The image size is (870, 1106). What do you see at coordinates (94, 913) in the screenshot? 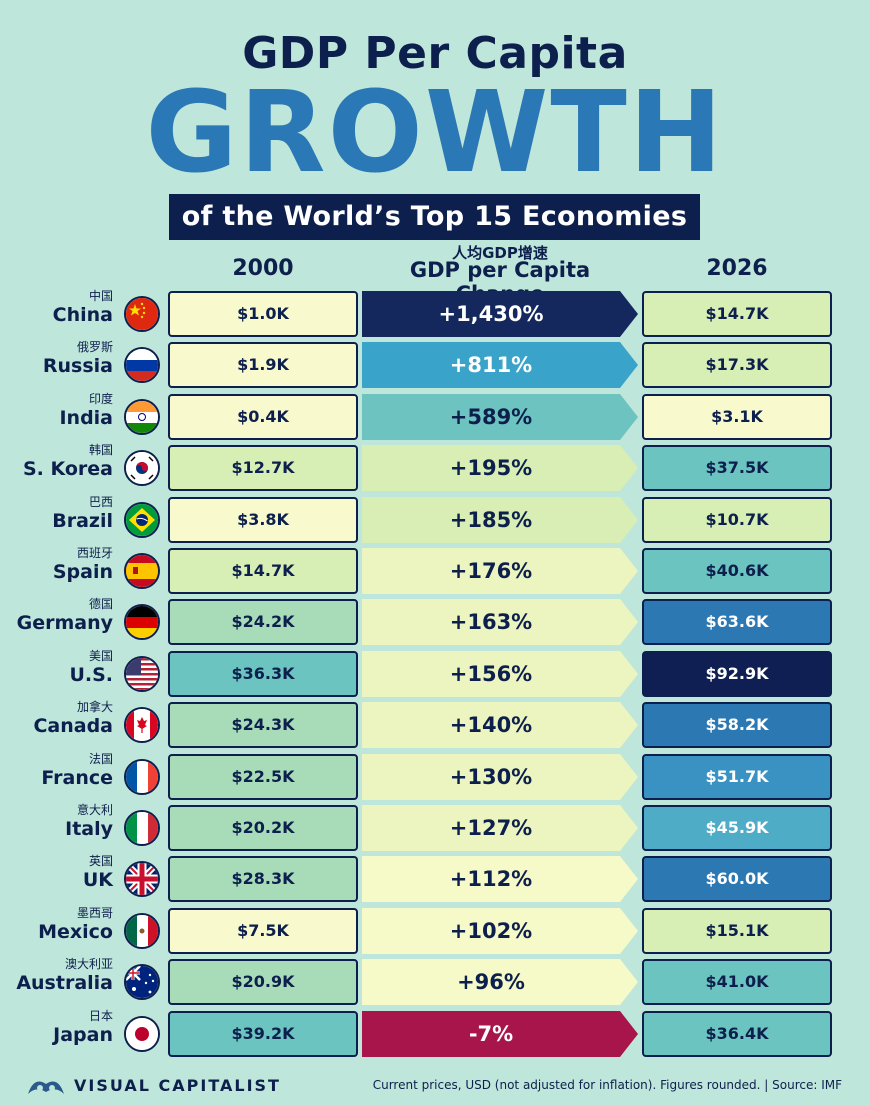
I see `country-name-cn: 墨西哥` at bounding box center [94, 913].